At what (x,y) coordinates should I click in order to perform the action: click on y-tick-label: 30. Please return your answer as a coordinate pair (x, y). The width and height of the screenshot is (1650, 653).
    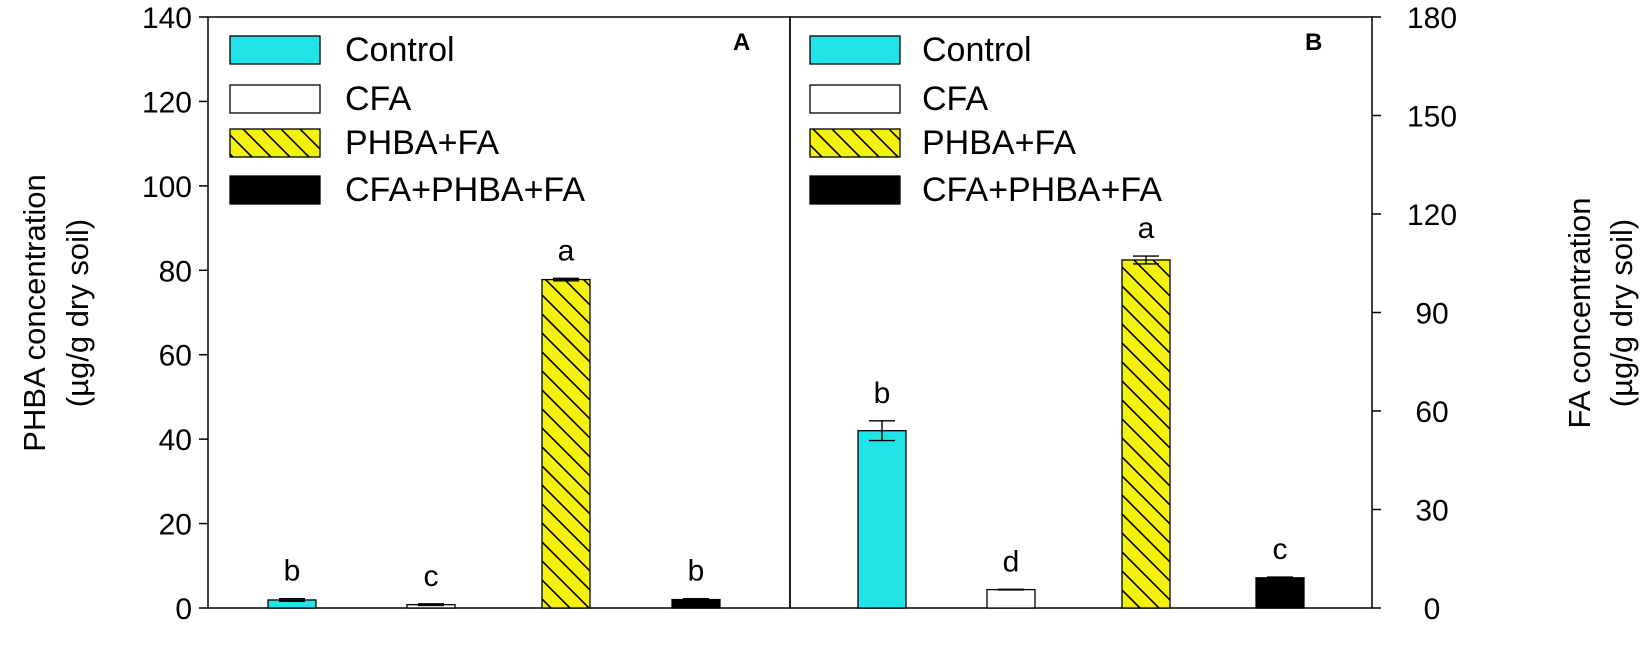
    Looking at the image, I should click on (1431, 511).